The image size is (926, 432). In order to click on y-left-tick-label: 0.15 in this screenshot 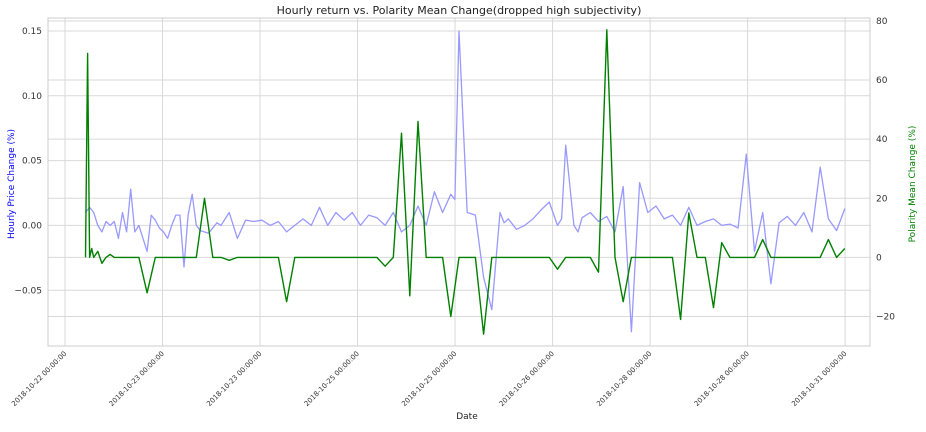, I will do `click(32, 32)`.